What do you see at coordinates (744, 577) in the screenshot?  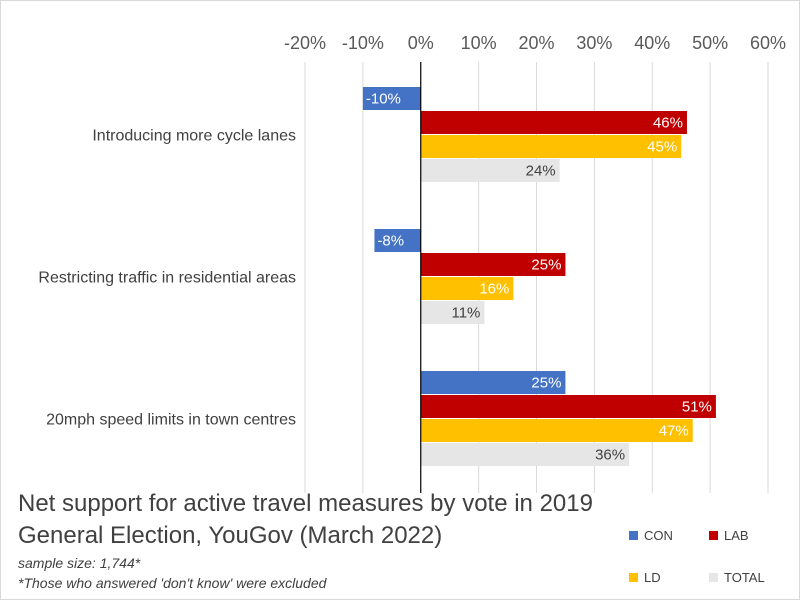 I see `legend-label-total: TOTAL` at bounding box center [744, 577].